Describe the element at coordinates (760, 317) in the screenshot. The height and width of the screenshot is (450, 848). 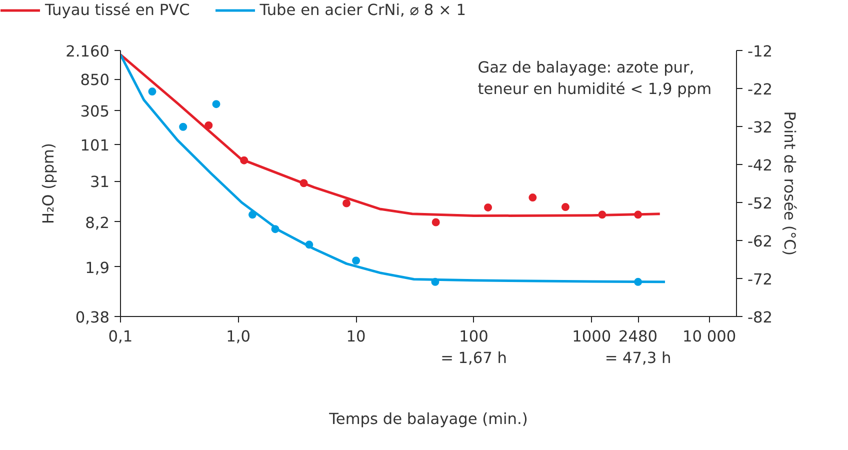
I see `y2-tick-label: -82` at that location.